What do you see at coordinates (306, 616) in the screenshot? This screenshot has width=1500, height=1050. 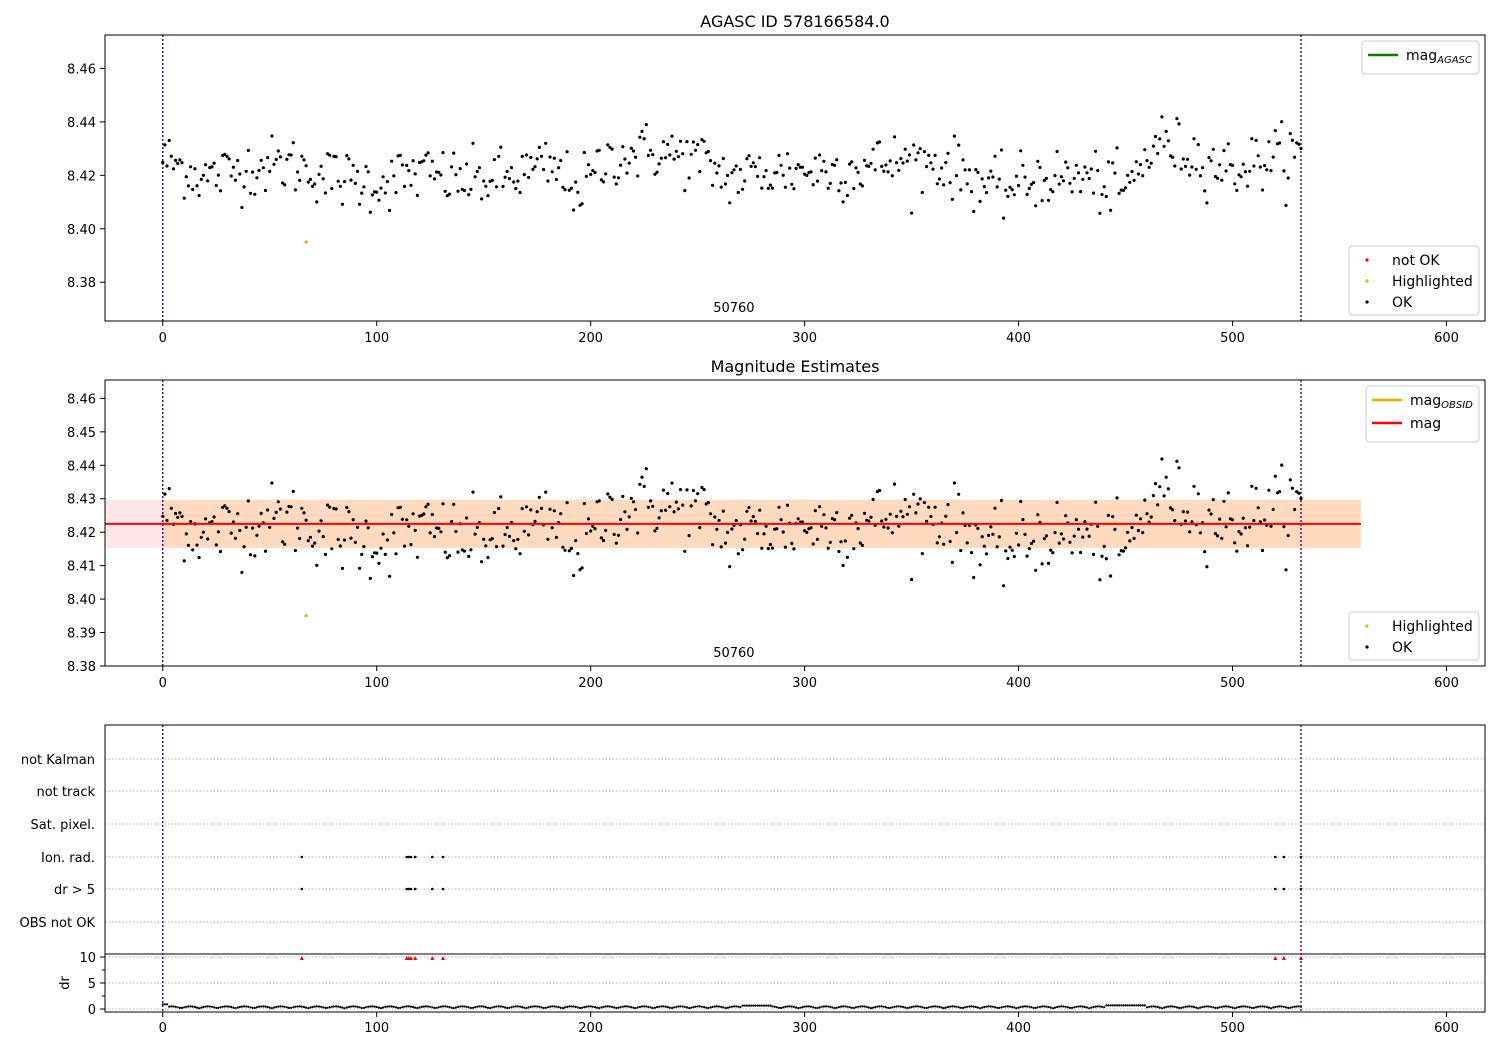 I see `p2-highlighted-point` at bounding box center [306, 616].